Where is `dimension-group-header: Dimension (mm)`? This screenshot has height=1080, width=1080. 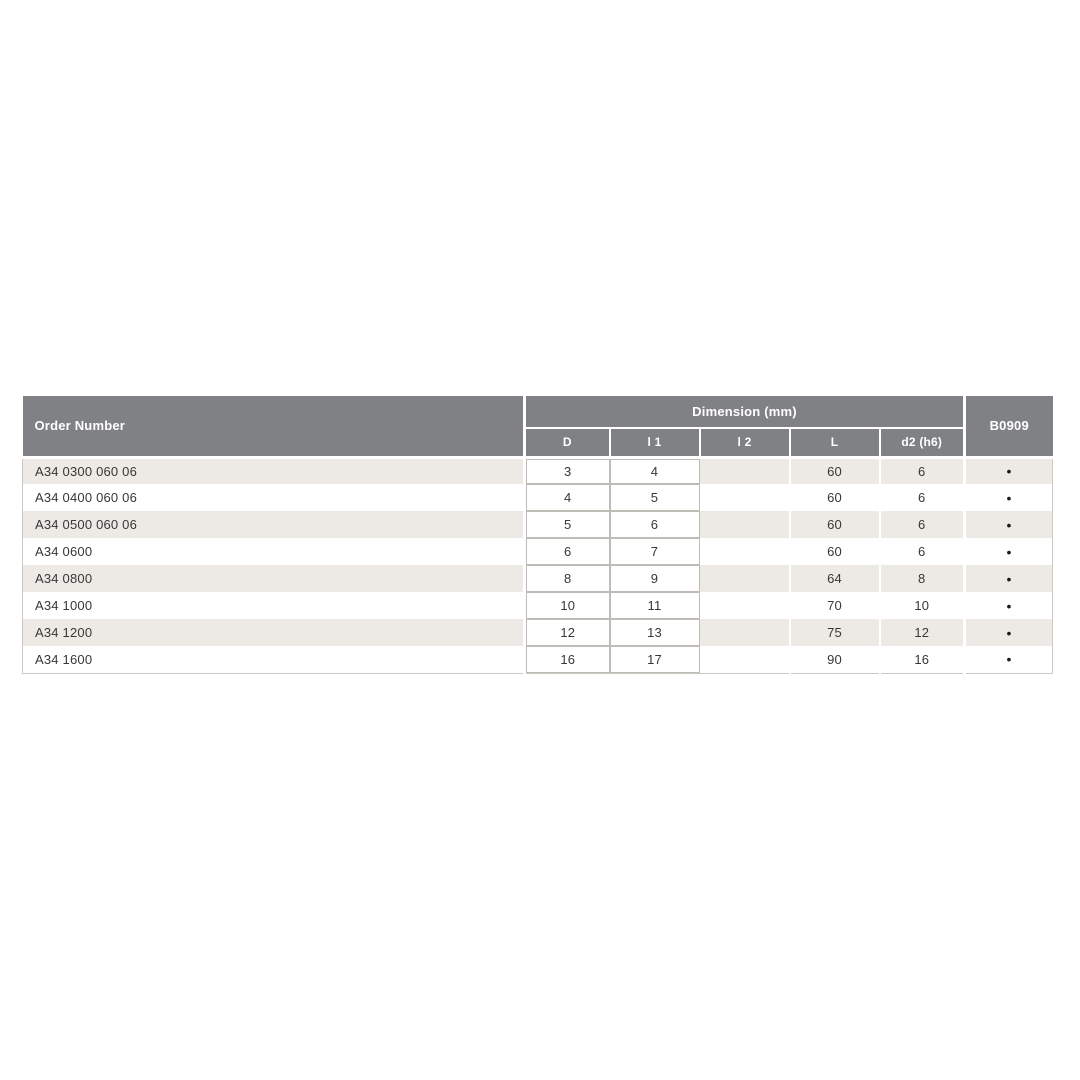 dimension-group-header: Dimension (mm) is located at coordinates (744, 412).